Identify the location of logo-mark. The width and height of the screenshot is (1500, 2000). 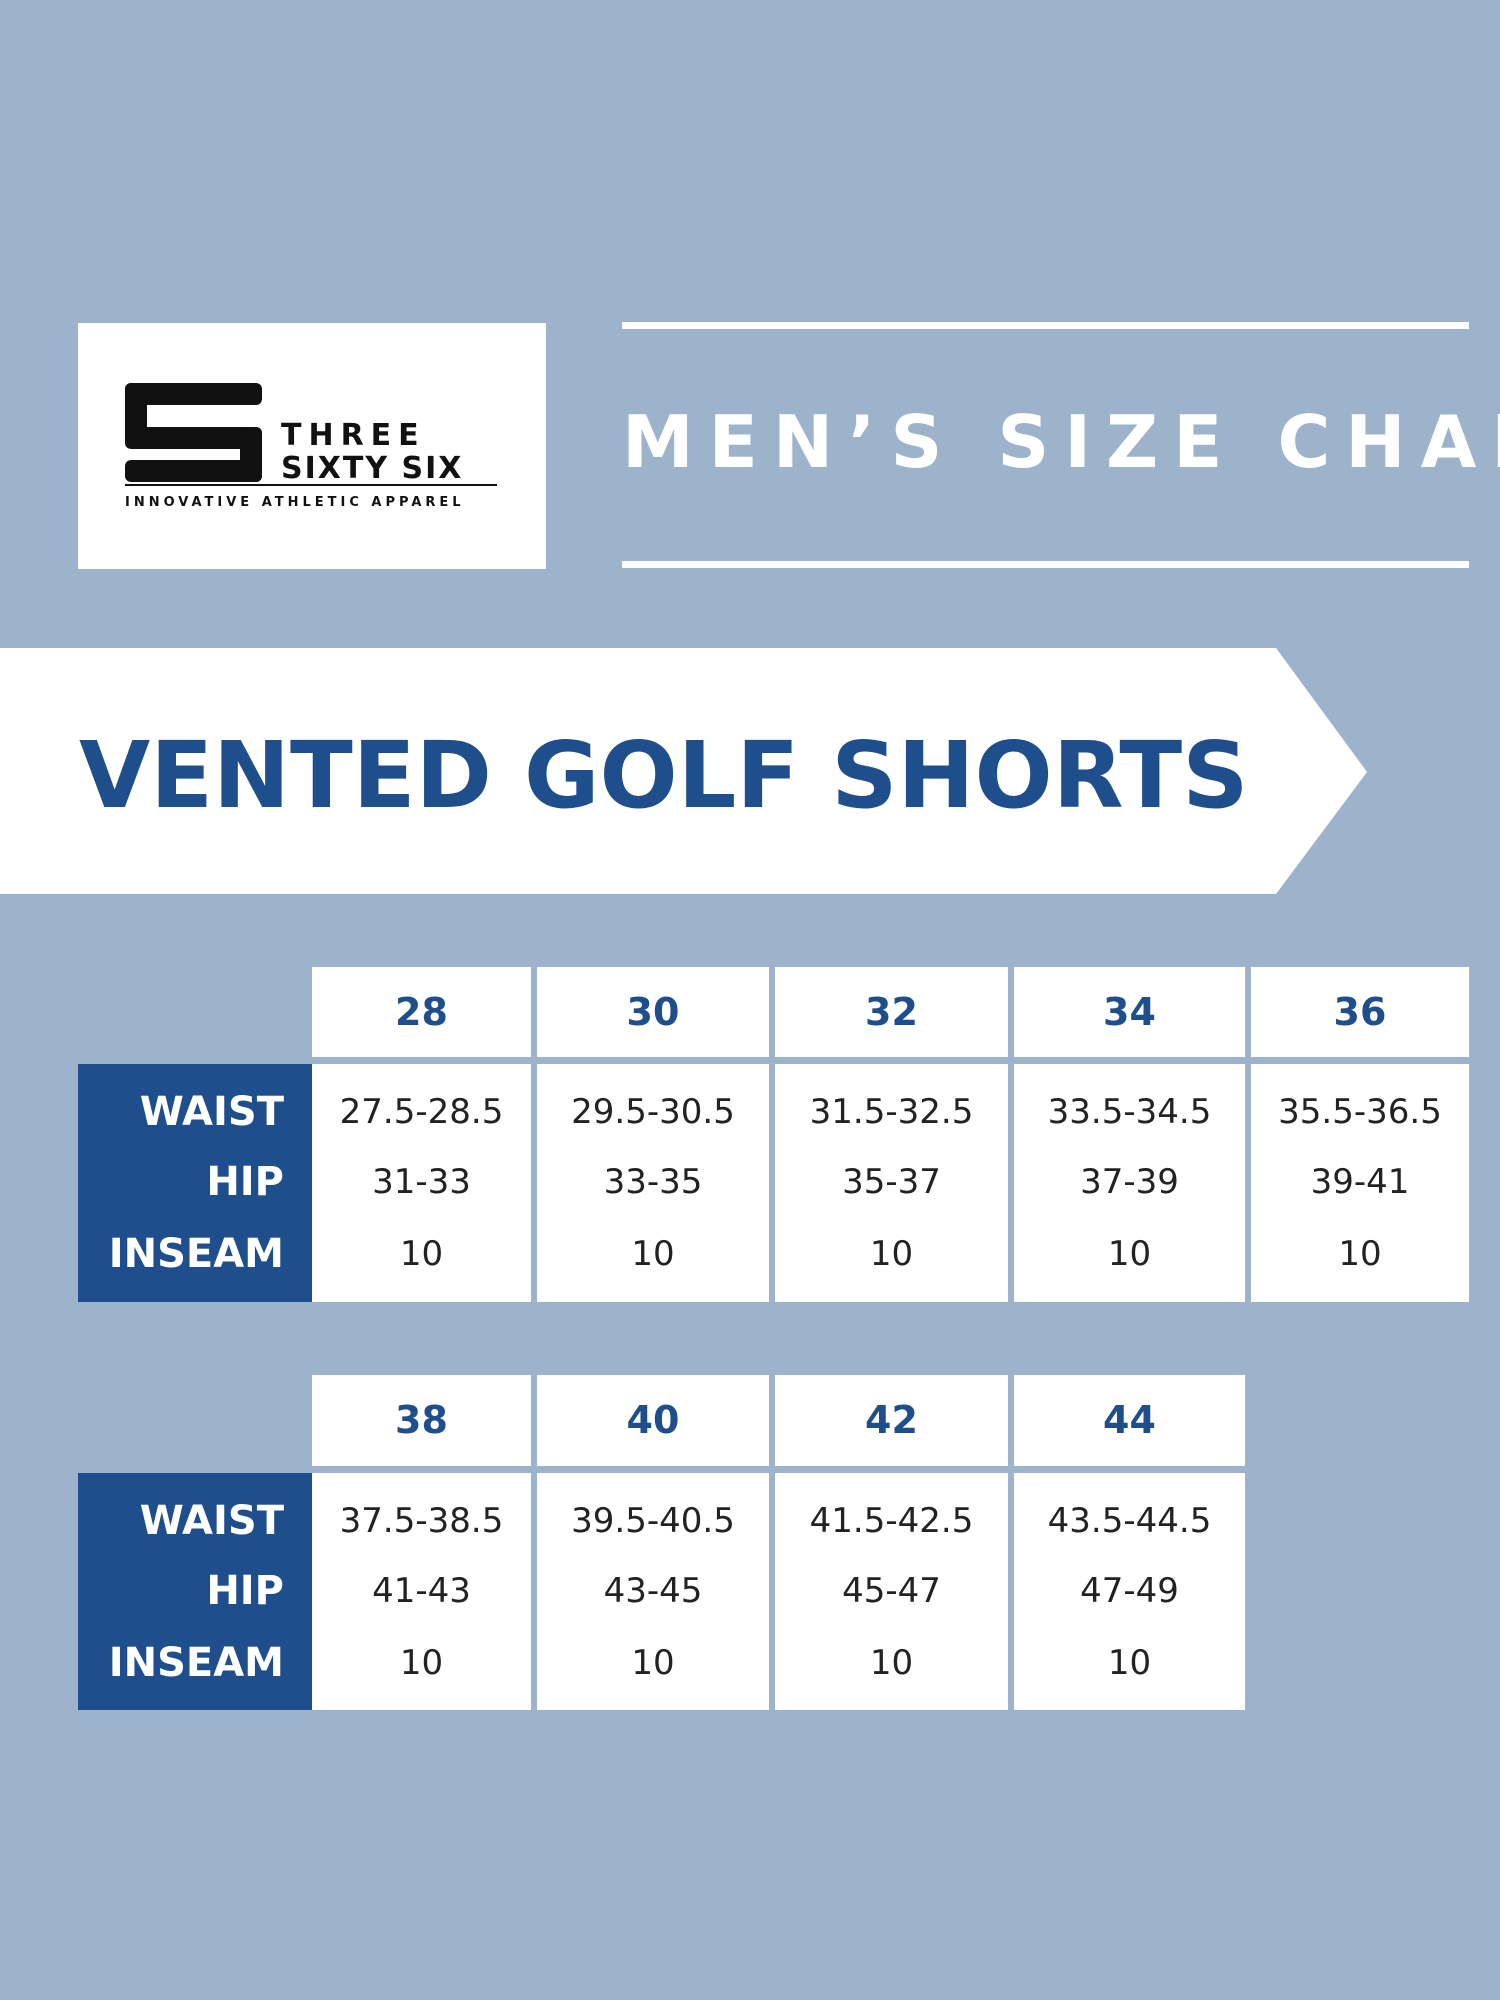
(311, 434).